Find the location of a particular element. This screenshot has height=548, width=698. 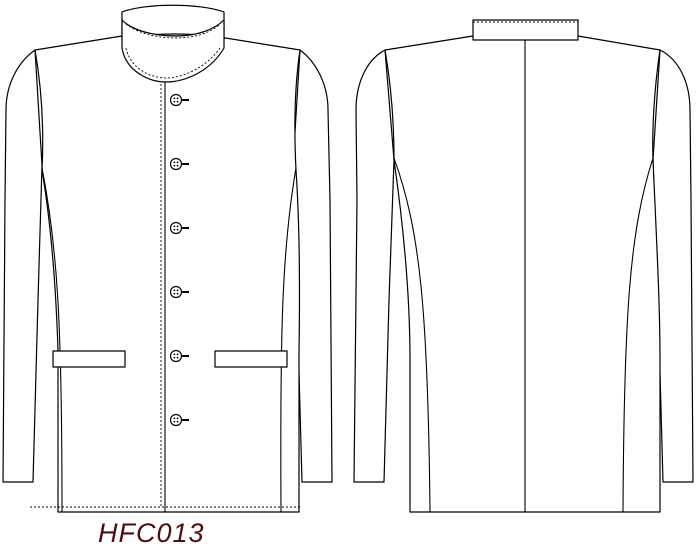

front-right-pocket-flap is located at coordinates (251, 359).